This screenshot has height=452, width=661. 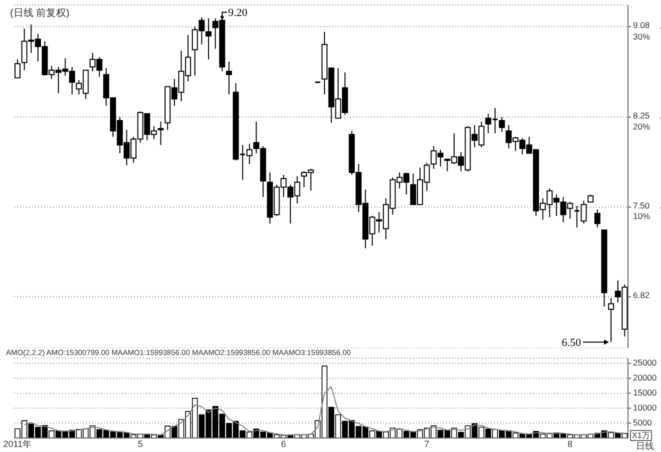 What do you see at coordinates (645, 407) in the screenshot?
I see `y-tick-label: 10000` at bounding box center [645, 407].